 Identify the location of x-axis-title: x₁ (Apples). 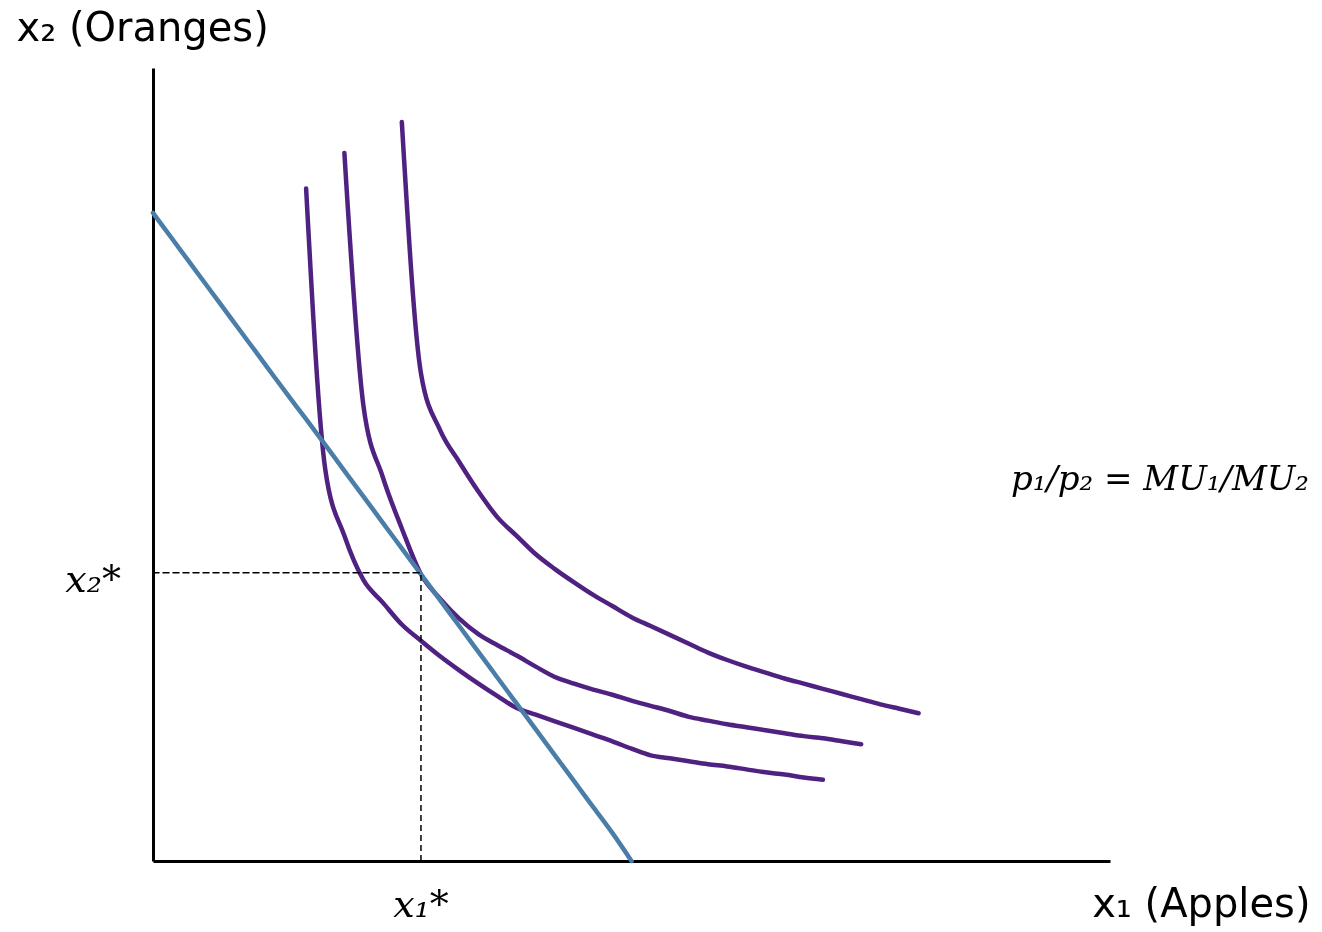
(1201, 902).